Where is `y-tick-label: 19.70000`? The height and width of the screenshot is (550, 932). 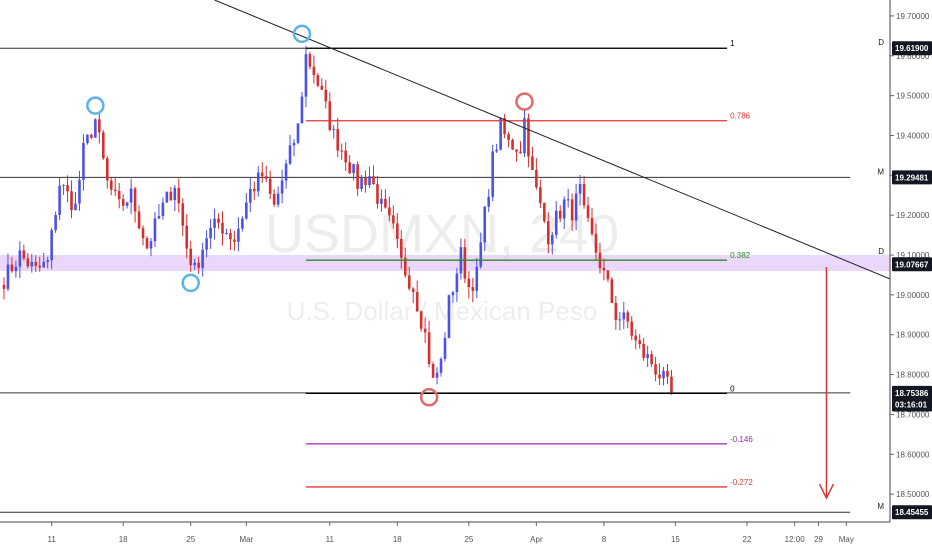
y-tick-label: 19.70000 is located at coordinates (913, 16).